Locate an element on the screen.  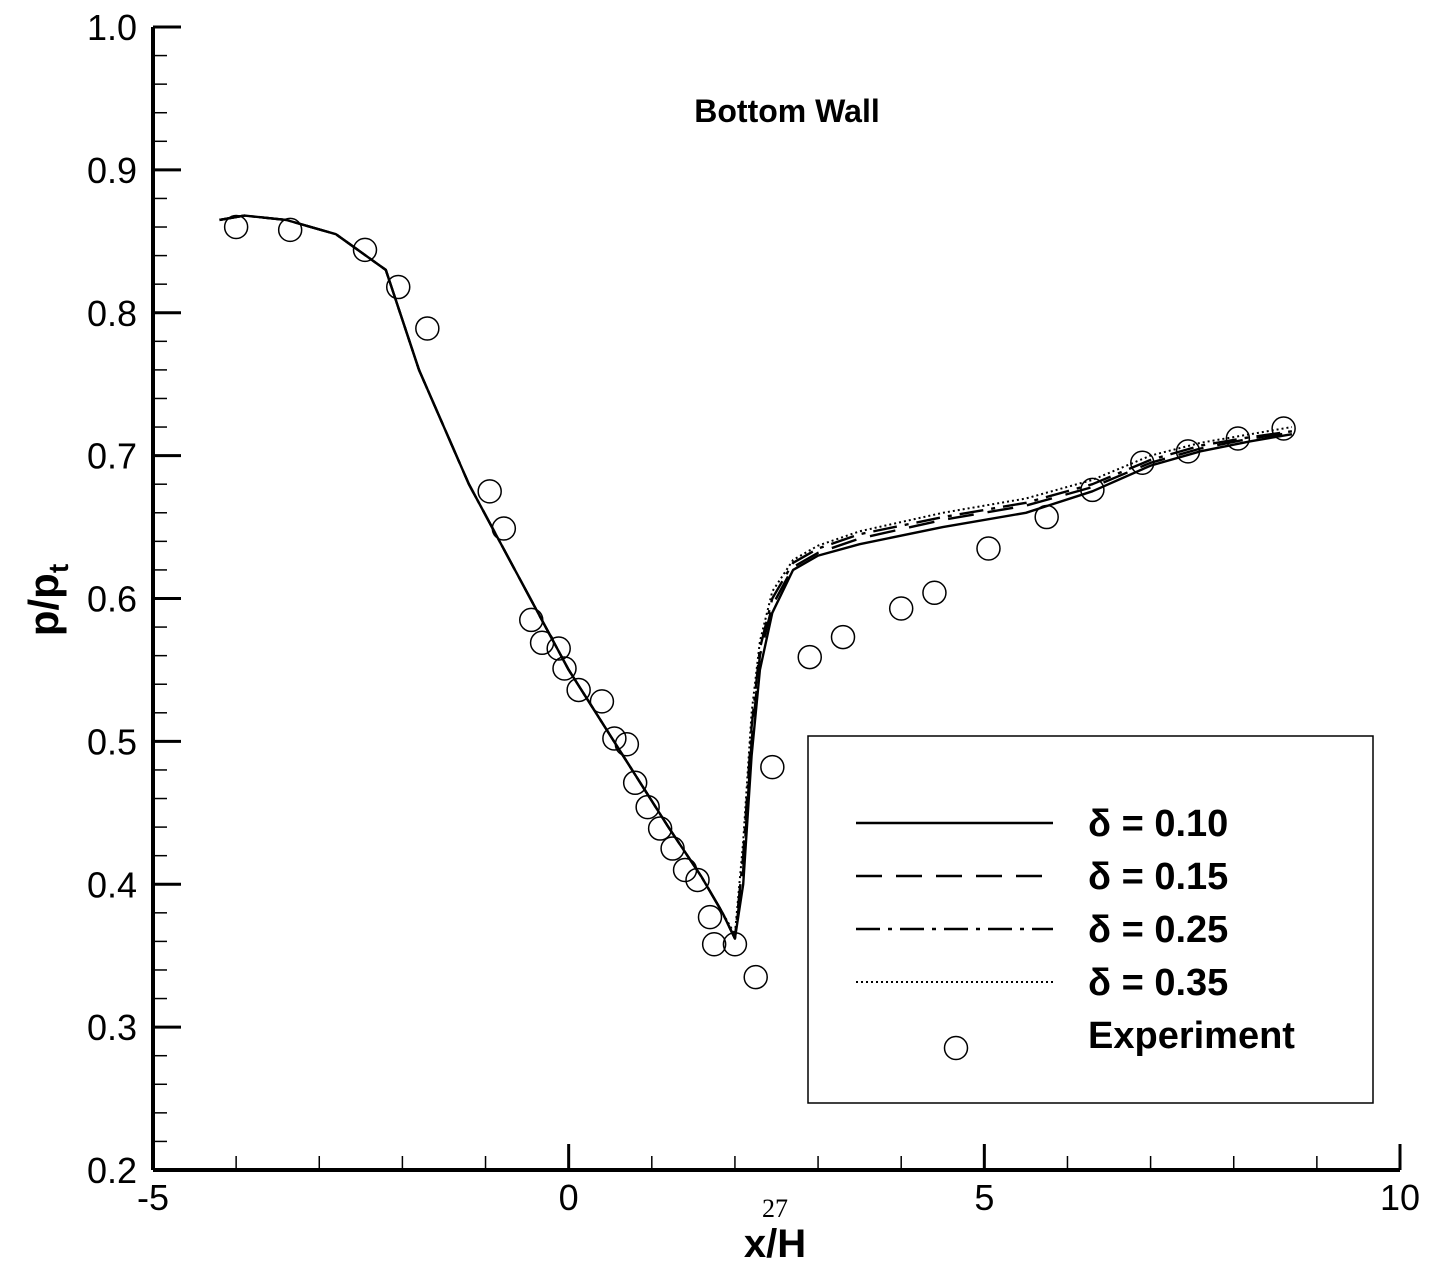
legend-label: δ = 0.10 is located at coordinates (1158, 824).